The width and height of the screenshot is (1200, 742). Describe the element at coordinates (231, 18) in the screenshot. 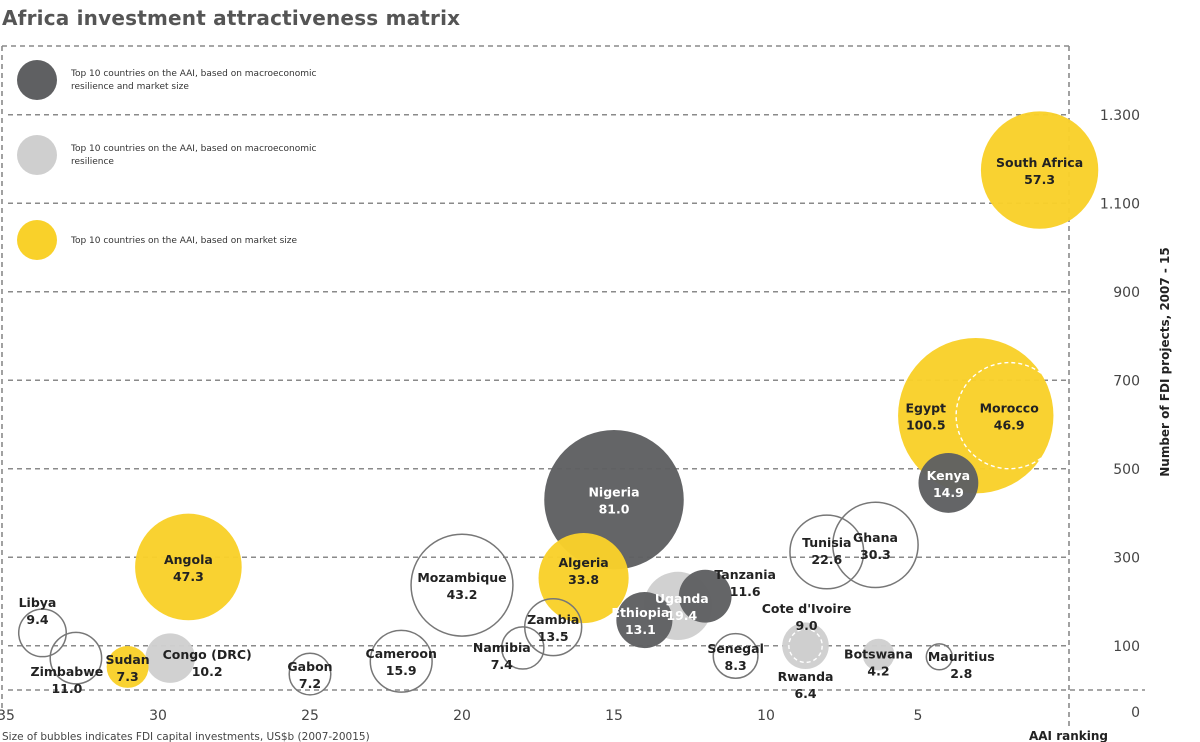

I see `chart-title: Africa investment attractiveness matrix` at that location.